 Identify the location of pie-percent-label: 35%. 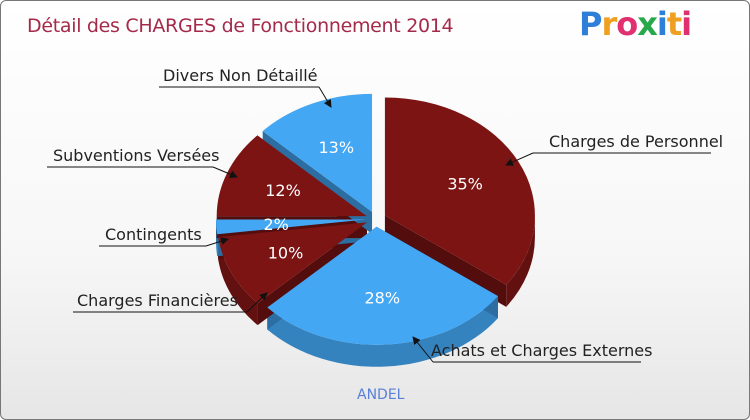
(465, 183).